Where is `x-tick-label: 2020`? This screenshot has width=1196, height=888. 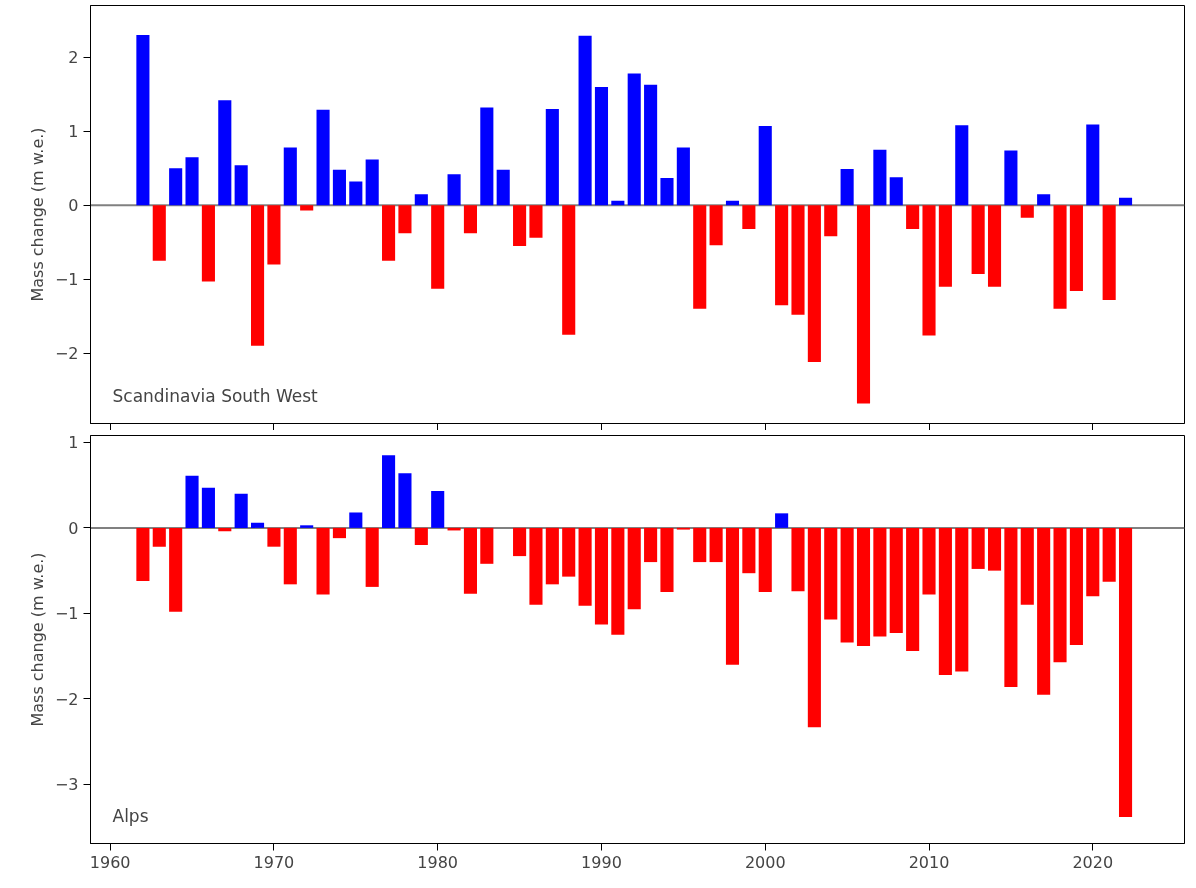
x-tick-label: 2020 is located at coordinates (1093, 862).